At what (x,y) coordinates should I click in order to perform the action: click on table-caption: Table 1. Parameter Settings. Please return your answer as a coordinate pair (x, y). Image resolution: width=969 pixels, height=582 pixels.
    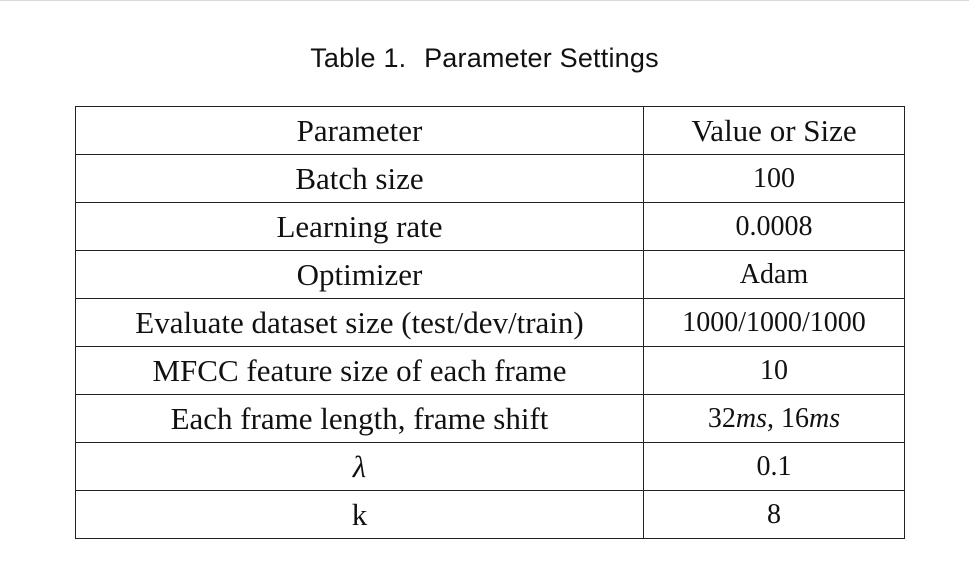
    Looking at the image, I should click on (484, 58).